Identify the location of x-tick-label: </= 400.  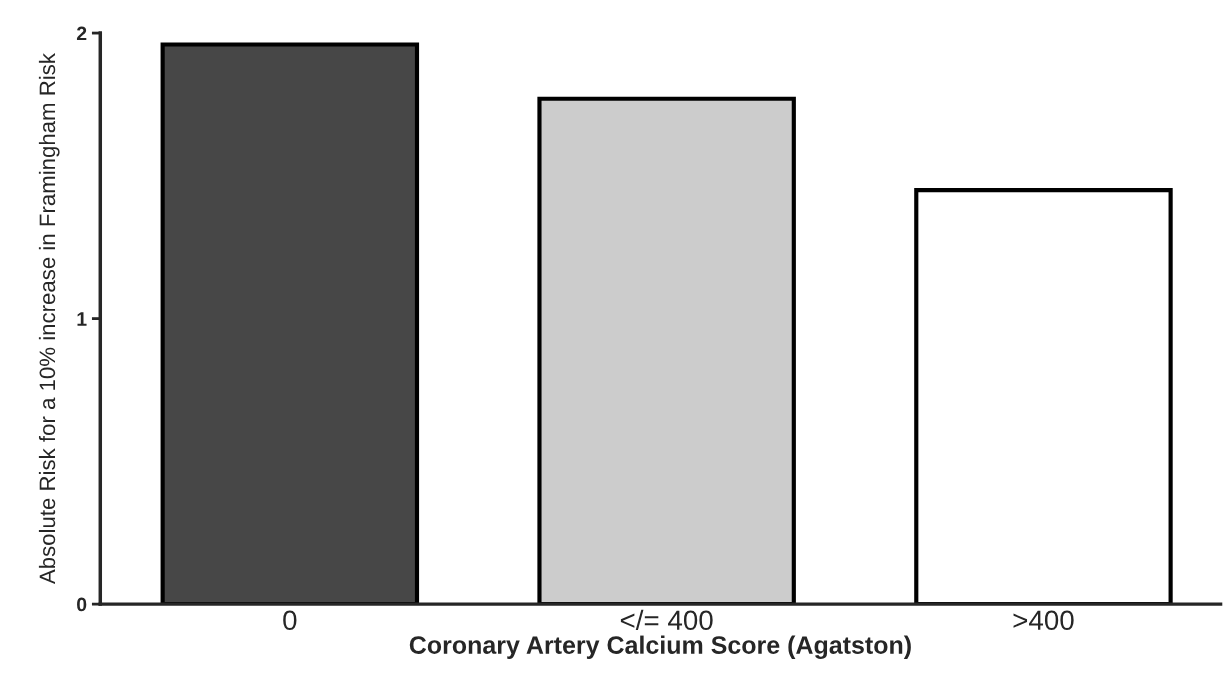
(666, 620).